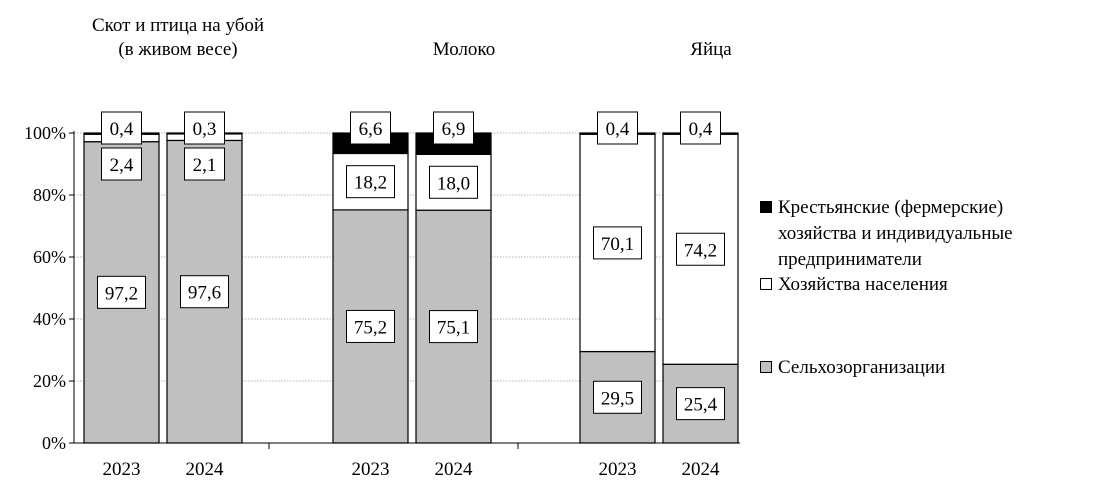 This screenshot has height=484, width=1107. I want to click on y-tick-label: 100%, so click(45, 133).